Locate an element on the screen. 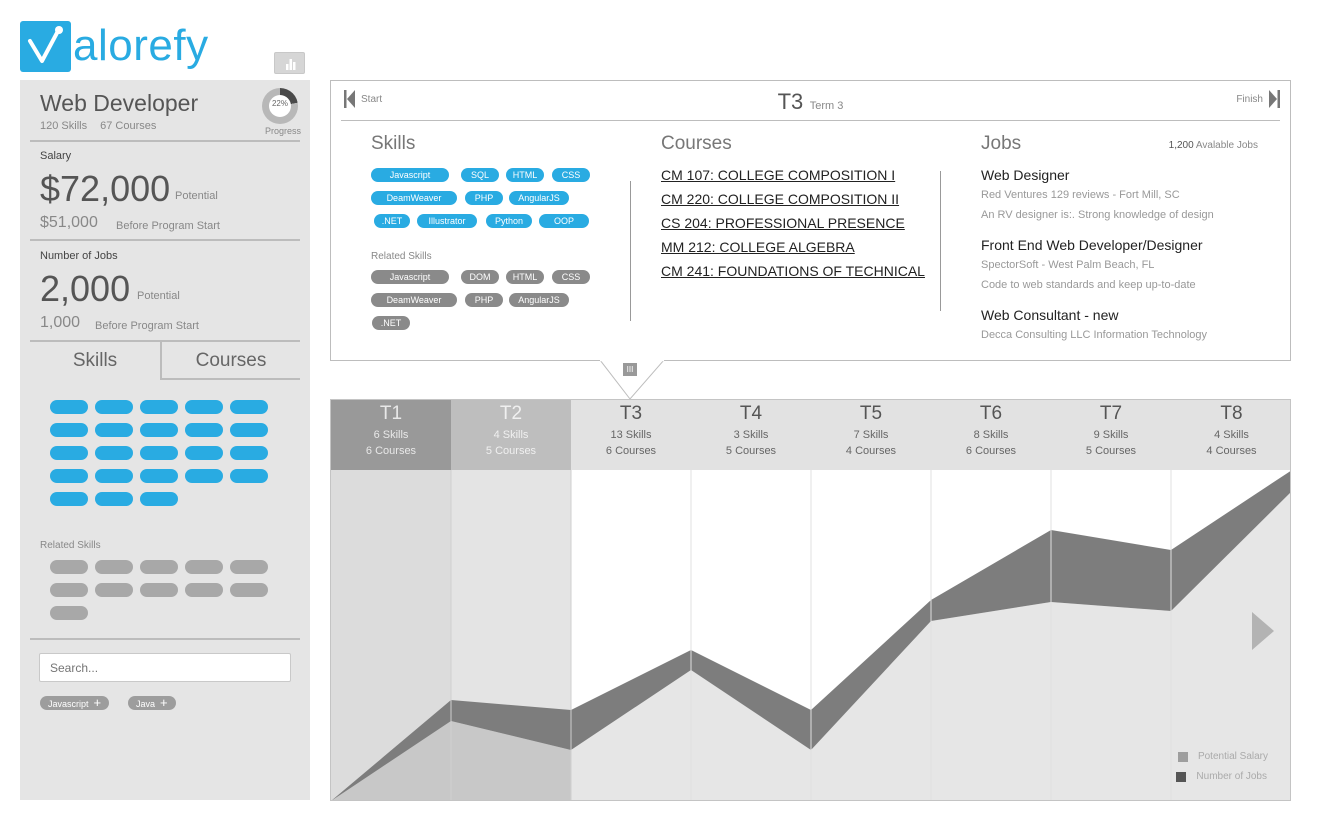 Image resolution: width=1320 pixels, height=830 pixels. search-input is located at coordinates (165, 667).